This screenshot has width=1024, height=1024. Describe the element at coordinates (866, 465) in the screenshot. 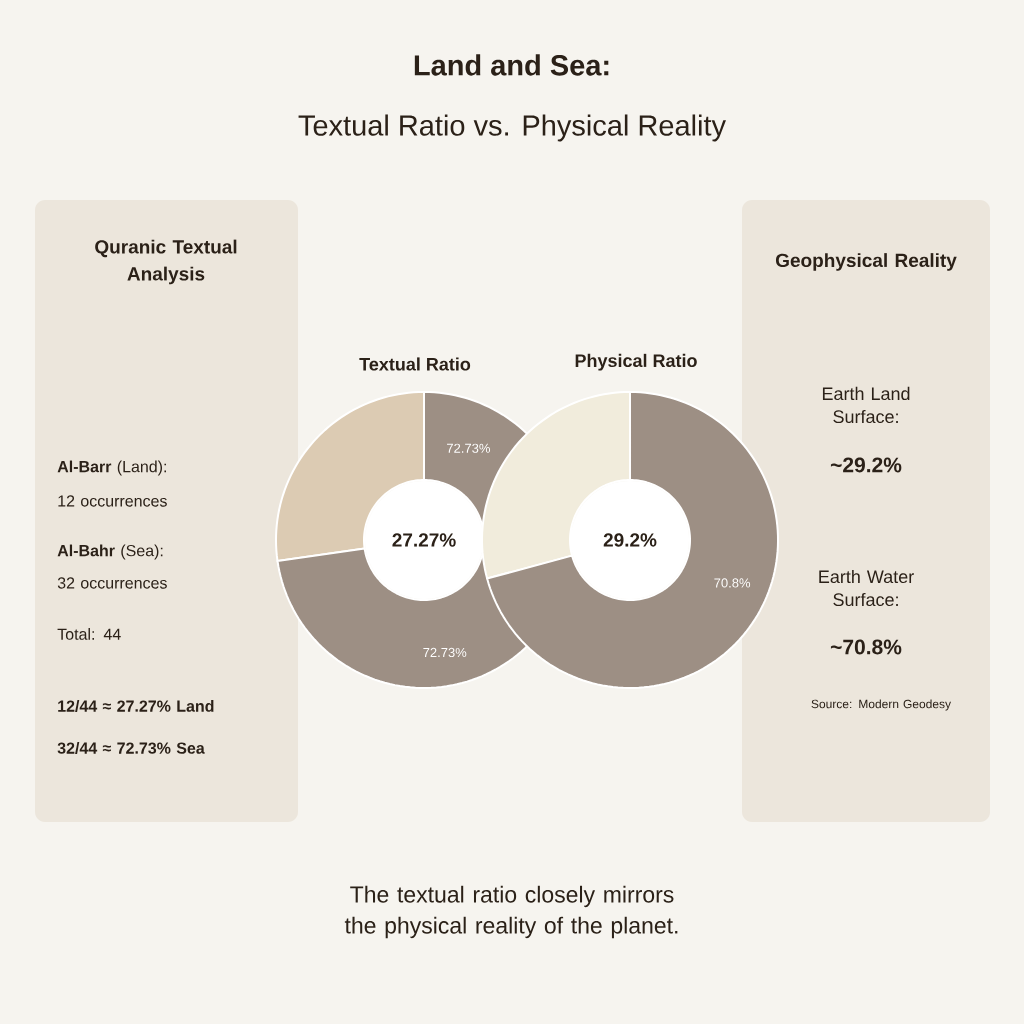

I see `text: ~29.2%` at that location.